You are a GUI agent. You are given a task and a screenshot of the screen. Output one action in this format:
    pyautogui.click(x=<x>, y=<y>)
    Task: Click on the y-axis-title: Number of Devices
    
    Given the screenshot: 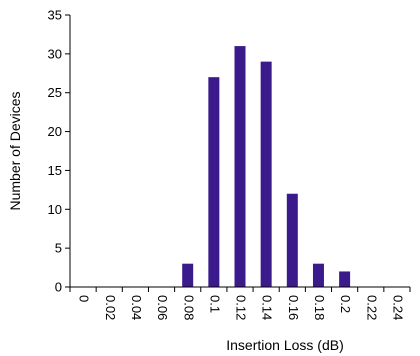 What is the action you would take?
    pyautogui.click(x=15, y=150)
    